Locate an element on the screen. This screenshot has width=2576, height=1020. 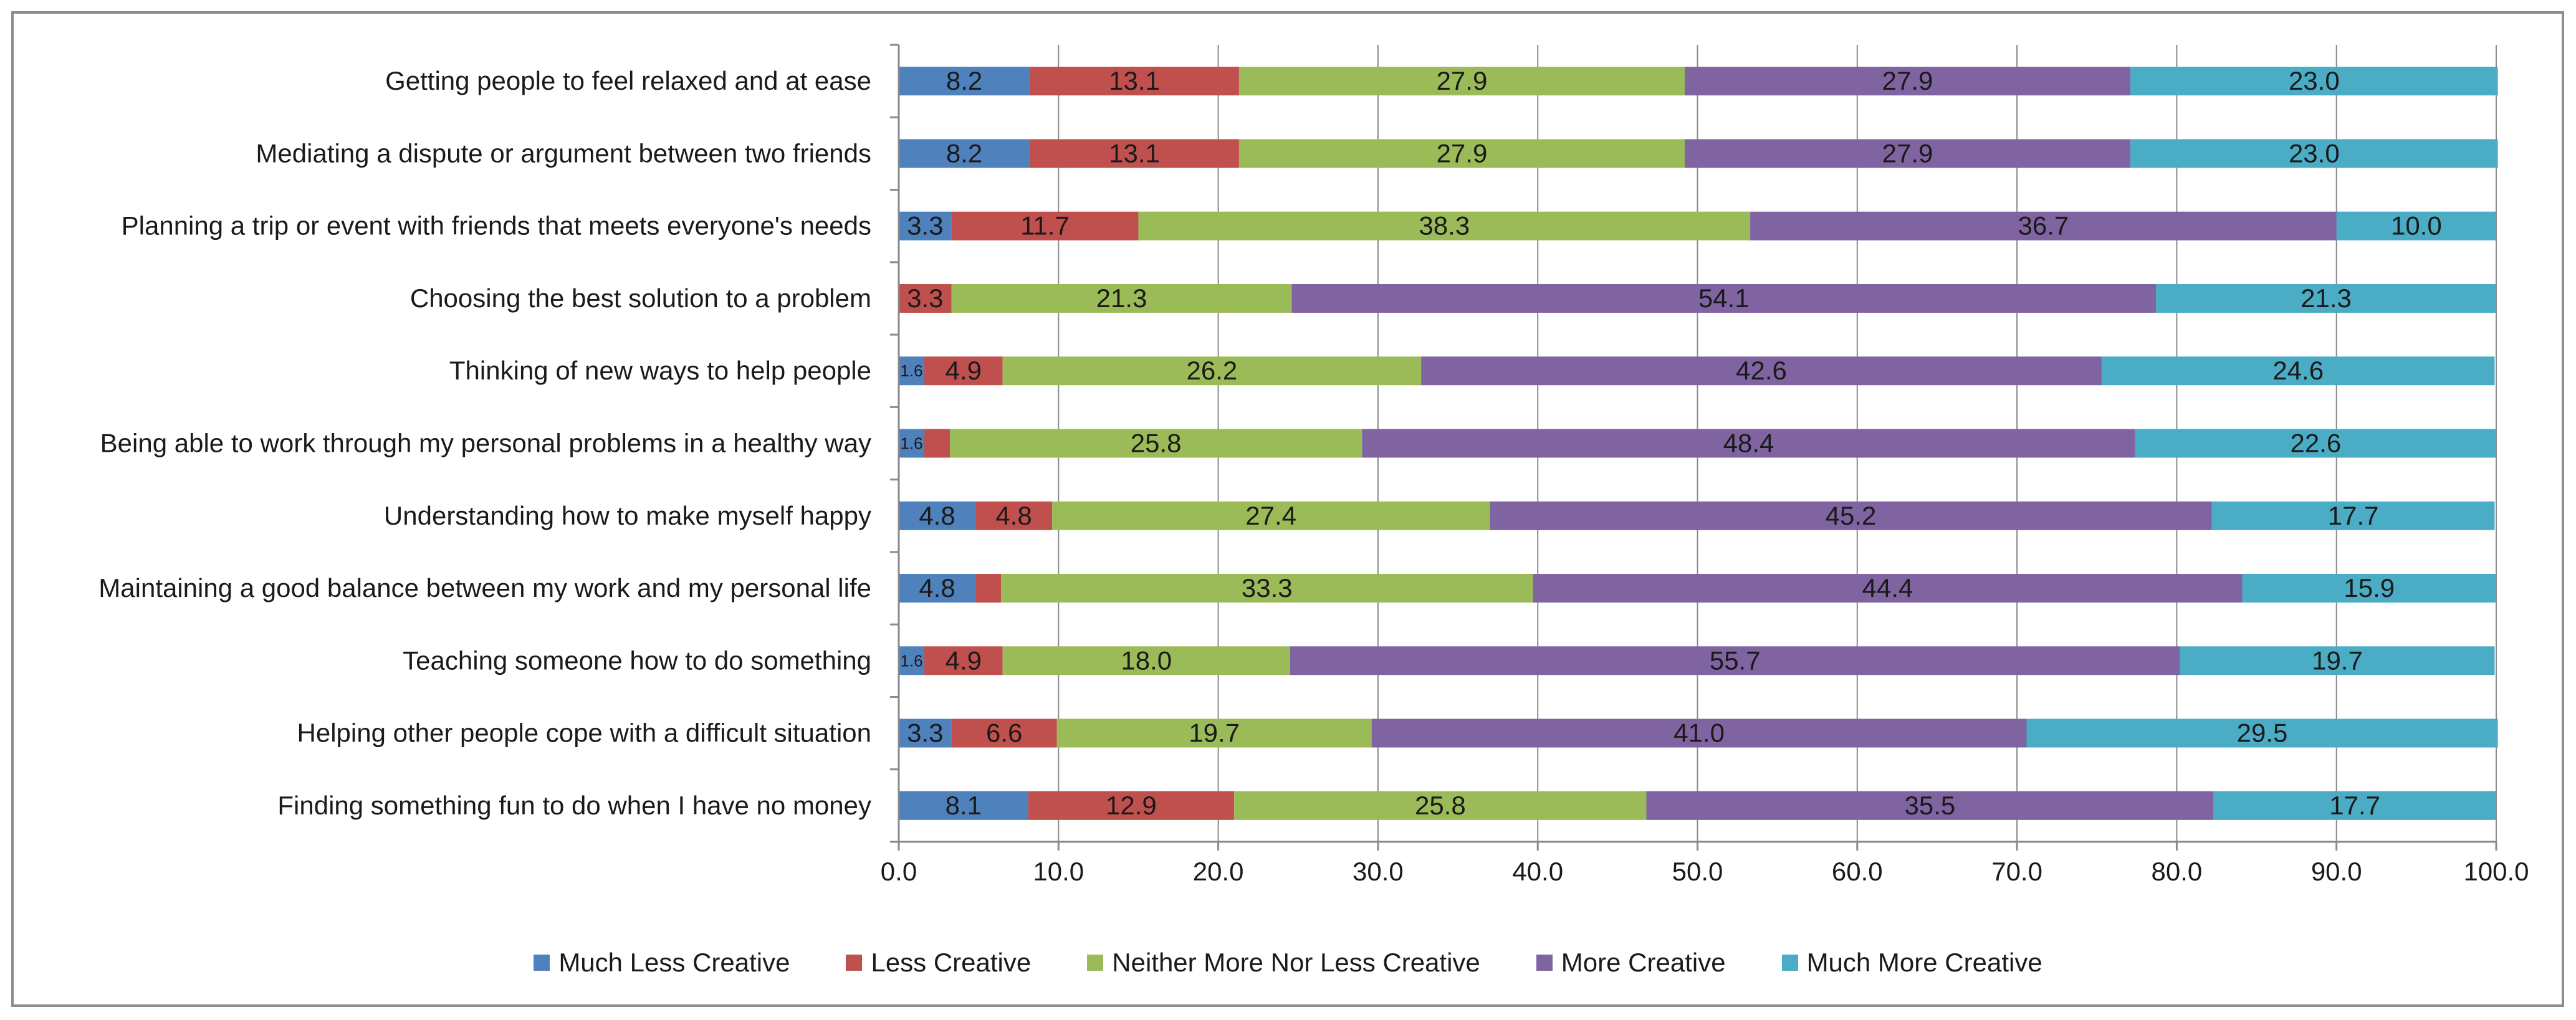
data-label: 6.6 is located at coordinates (1004, 733).